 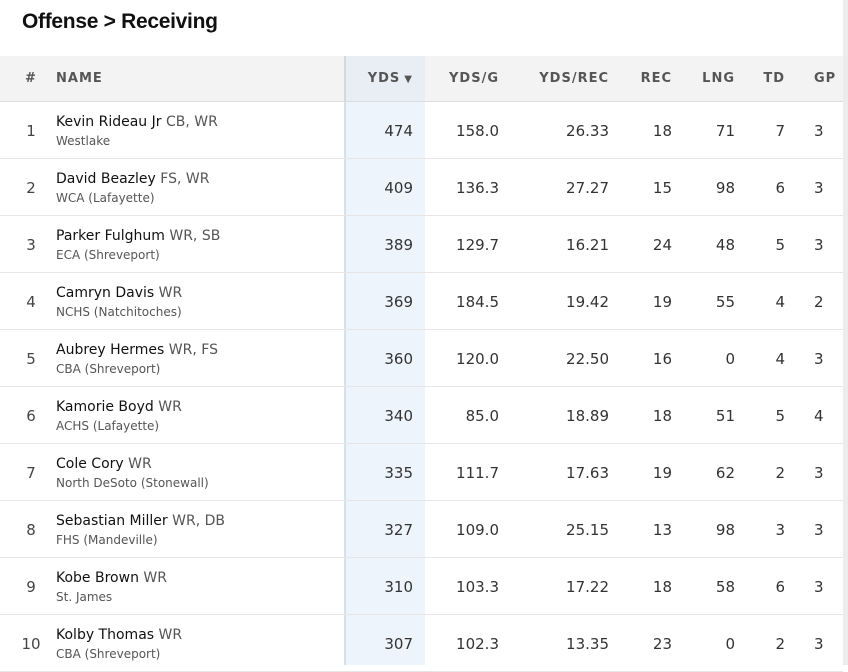 What do you see at coordinates (109, 122) in the screenshot?
I see `player-name-link: Kevin Rideau Jr` at bounding box center [109, 122].